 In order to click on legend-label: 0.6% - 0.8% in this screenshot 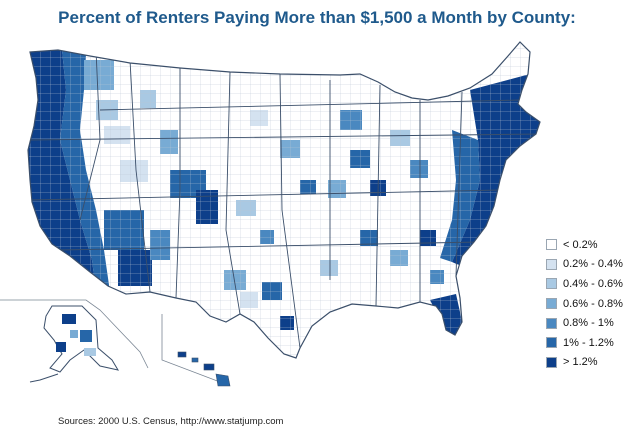, I will do `click(593, 303)`.